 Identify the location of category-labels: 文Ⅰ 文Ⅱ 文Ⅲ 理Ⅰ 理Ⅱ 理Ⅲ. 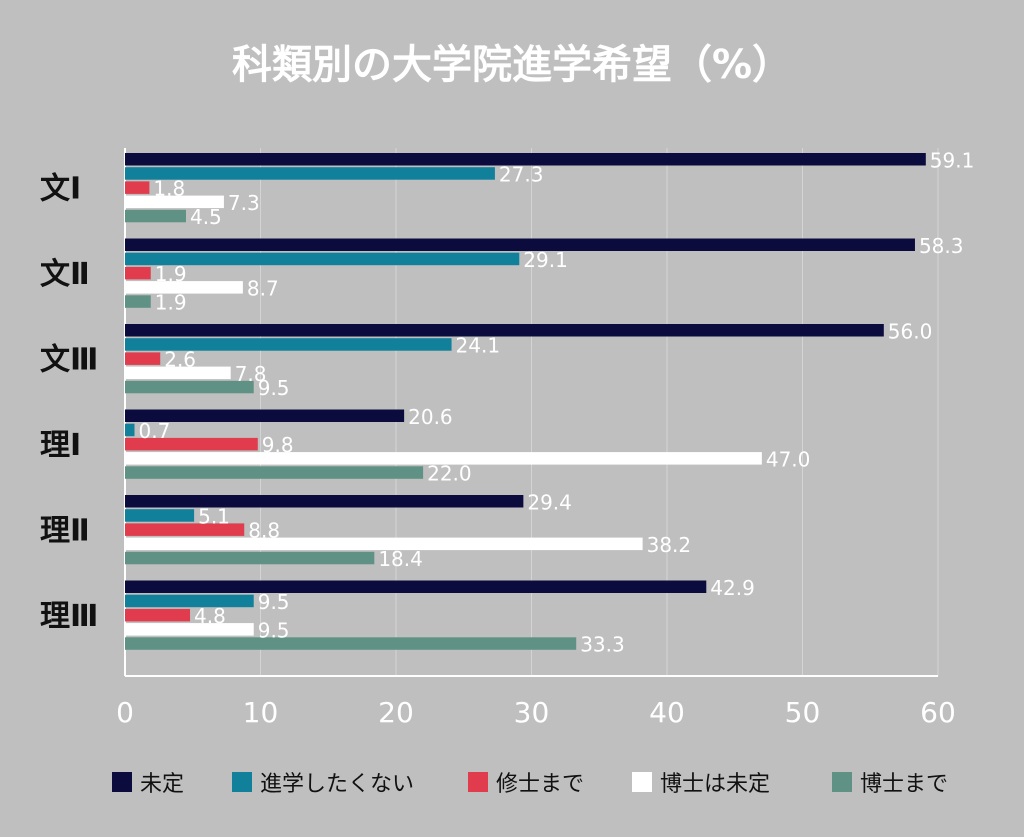
(69, 403).